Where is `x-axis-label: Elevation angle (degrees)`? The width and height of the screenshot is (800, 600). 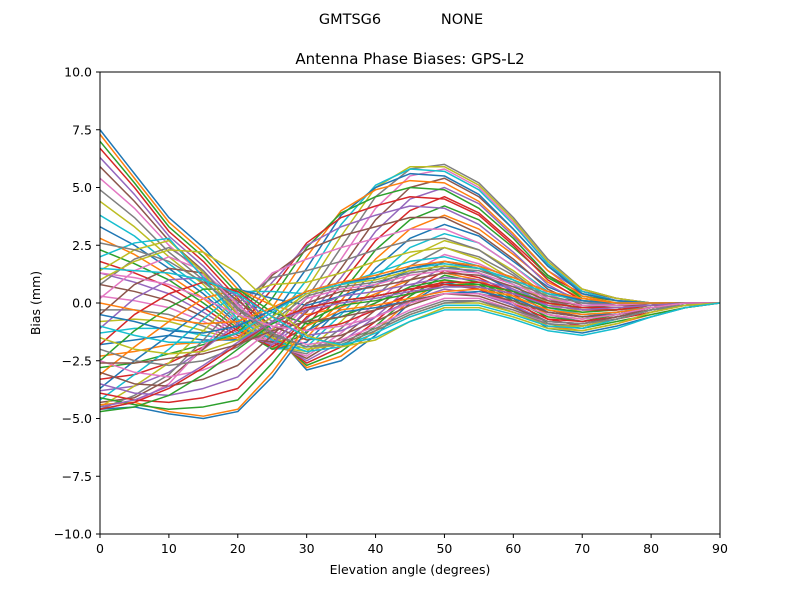 x-axis-label: Elevation angle (degrees) is located at coordinates (410, 569).